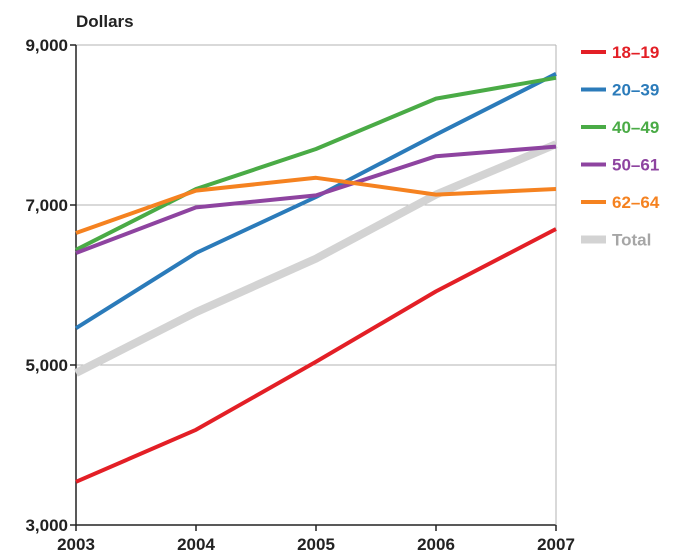 The height and width of the screenshot is (557, 683). What do you see at coordinates (620, 146) in the screenshot?
I see `legend: 18–19 20–39 40–49 50–61 62–64 Total` at bounding box center [620, 146].